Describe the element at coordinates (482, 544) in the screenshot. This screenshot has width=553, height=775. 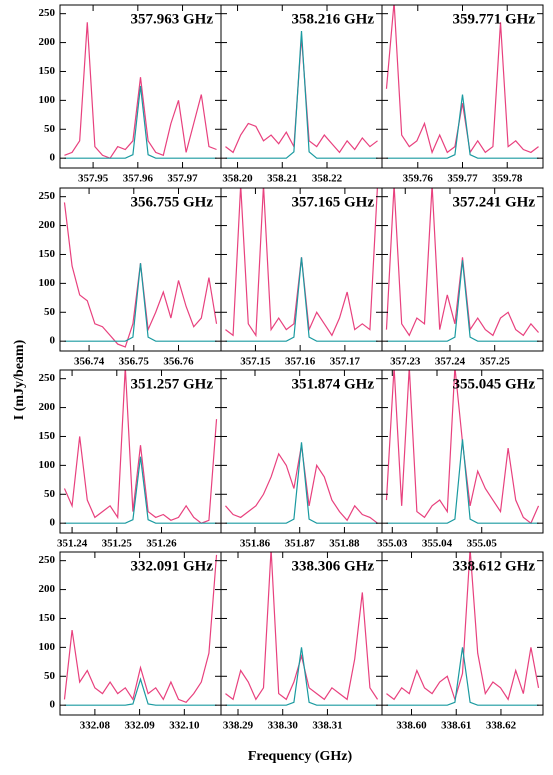
I see `x-tick-label: 355.05` at that location.